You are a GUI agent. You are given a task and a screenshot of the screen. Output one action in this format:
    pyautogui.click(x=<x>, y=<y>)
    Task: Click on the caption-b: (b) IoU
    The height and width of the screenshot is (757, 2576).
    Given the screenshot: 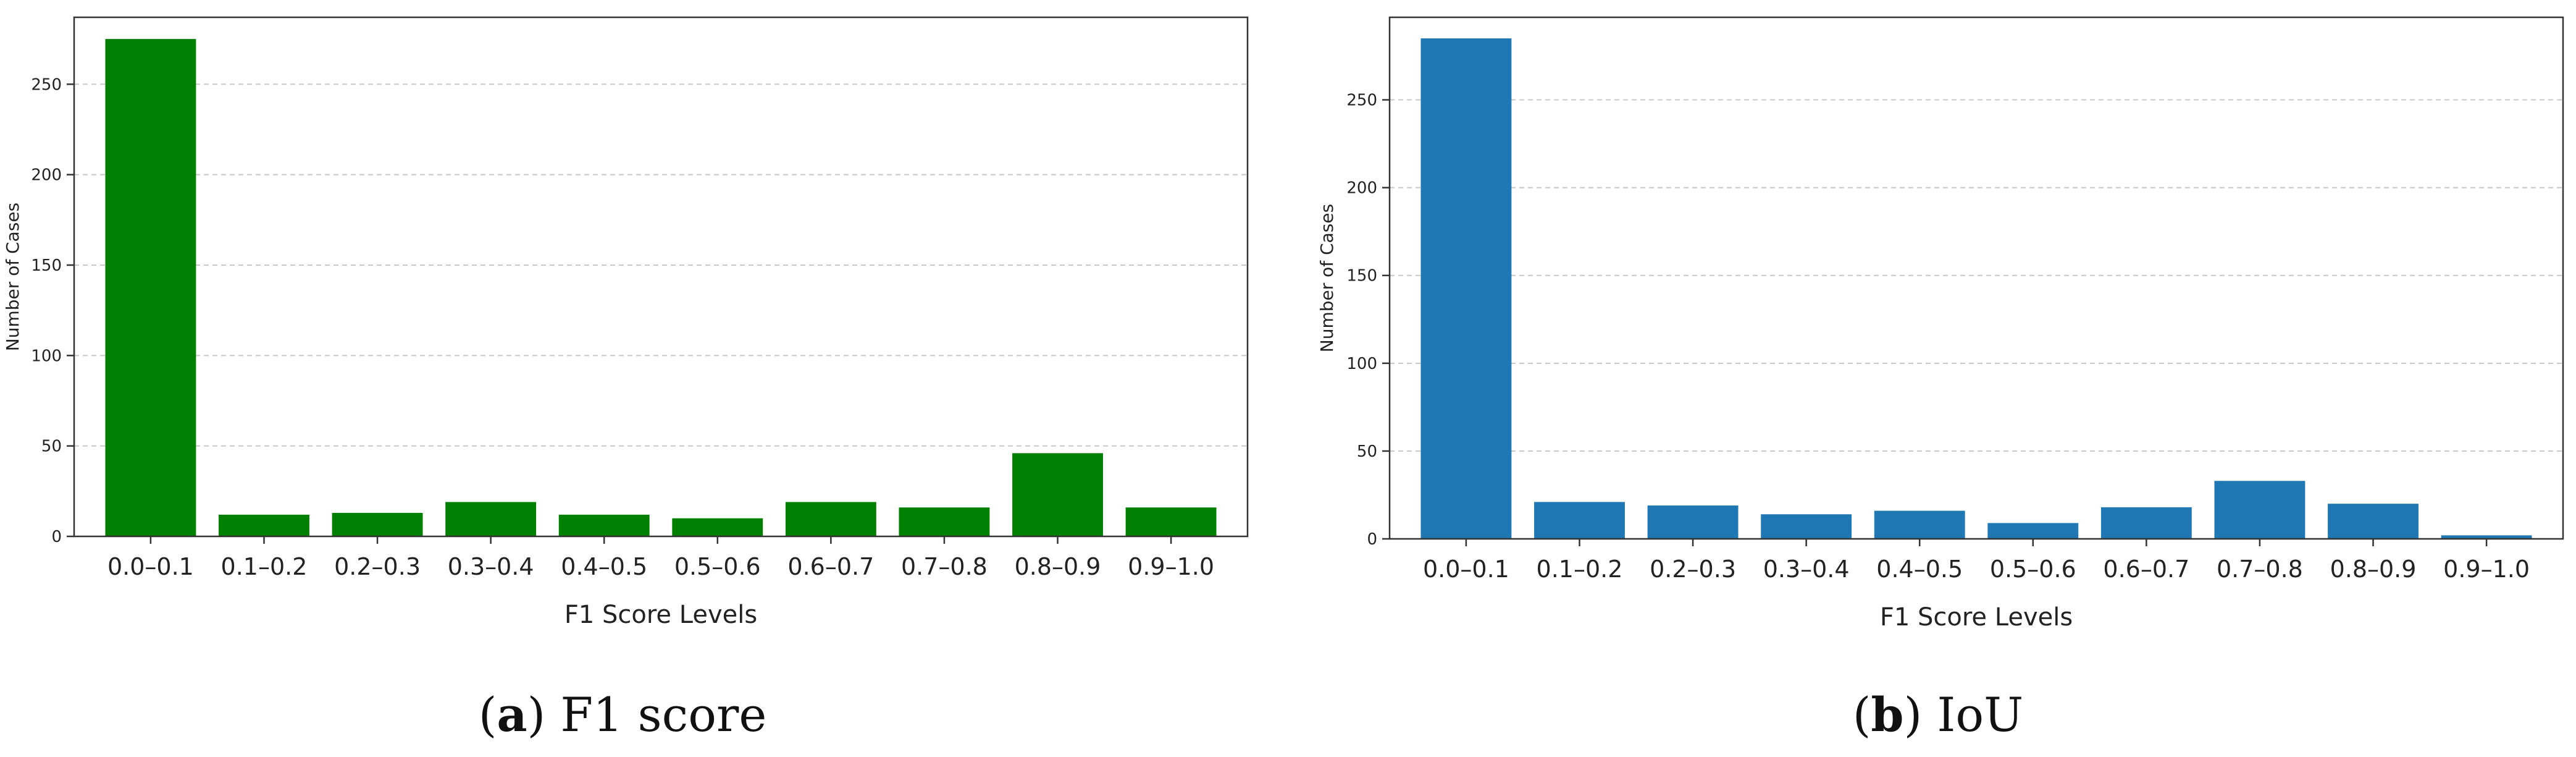 What is the action you would take?
    pyautogui.click(x=1938, y=714)
    